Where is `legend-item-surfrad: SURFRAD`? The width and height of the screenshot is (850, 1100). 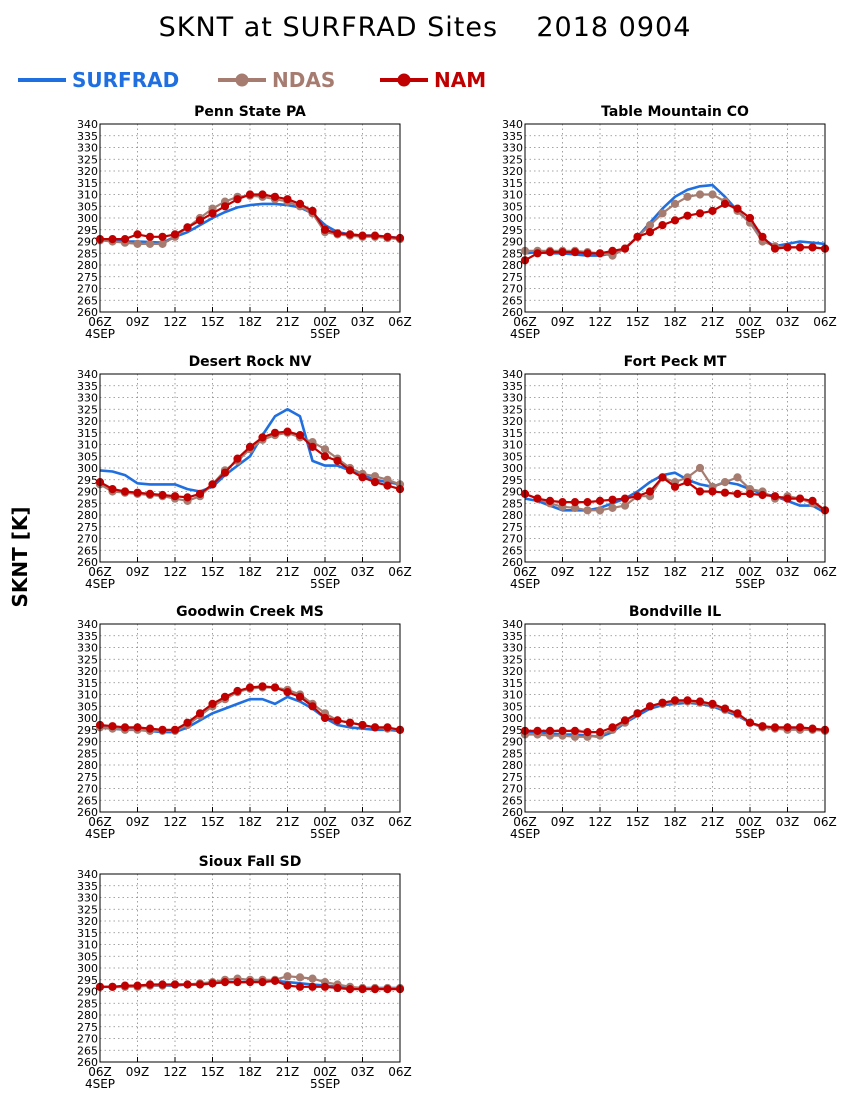
legend-item-surfrad: SURFRAD is located at coordinates (98, 80).